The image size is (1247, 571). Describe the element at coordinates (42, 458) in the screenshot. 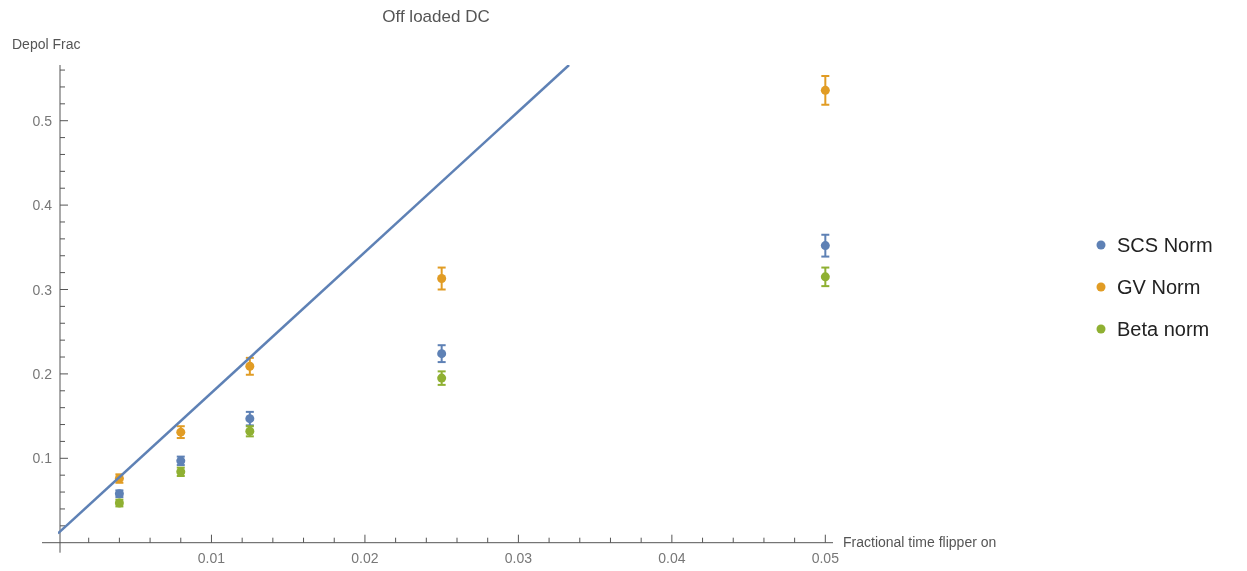

I see `y-tick-label: 0.1` at that location.